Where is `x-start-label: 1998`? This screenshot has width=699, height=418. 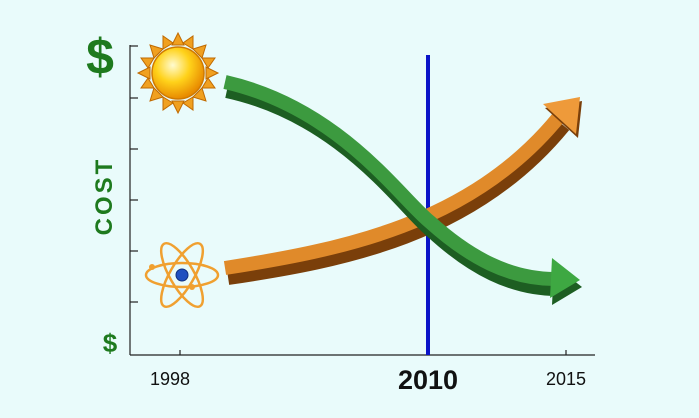 x-start-label: 1998 is located at coordinates (170, 379).